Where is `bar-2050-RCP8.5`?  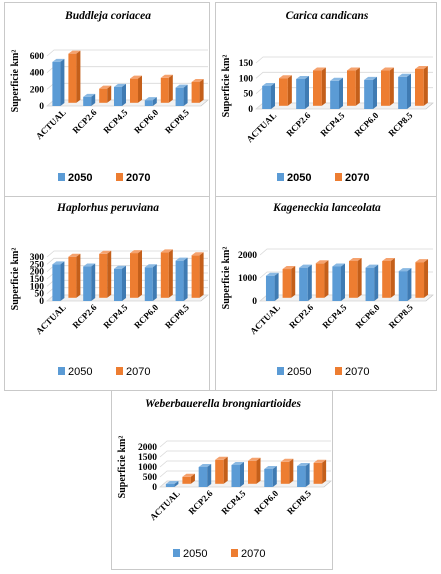 bar-2050-RCP8.5 is located at coordinates (181, 95).